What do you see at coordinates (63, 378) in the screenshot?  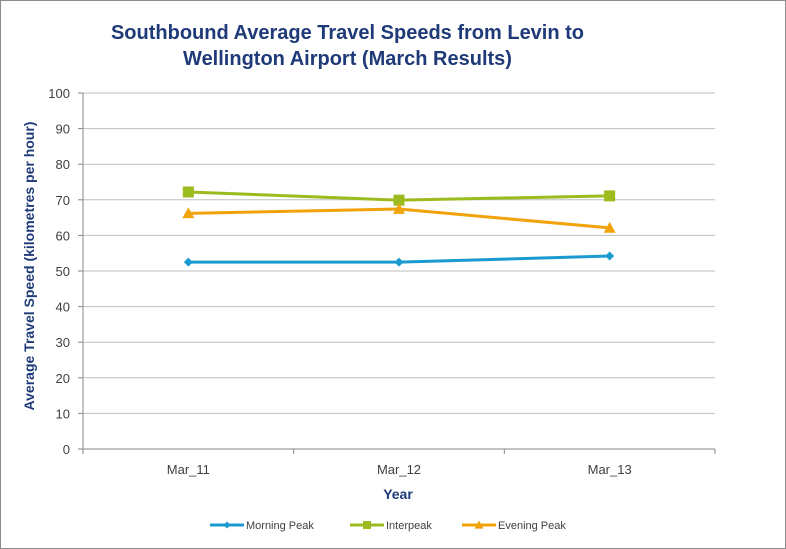 I see `y-tick-label: 20` at bounding box center [63, 378].